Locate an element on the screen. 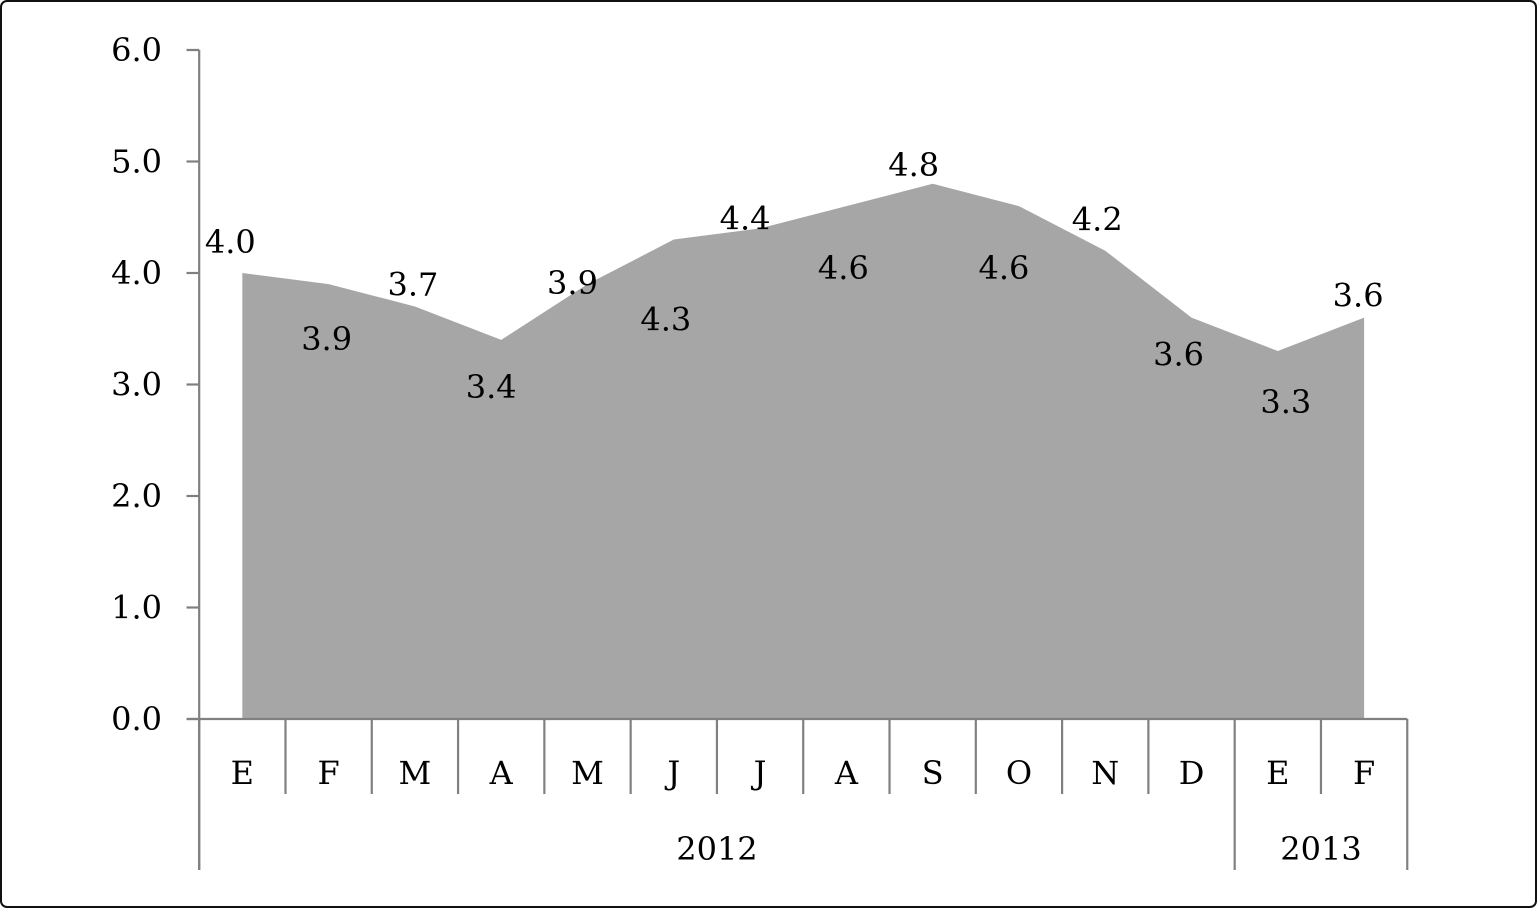  y-tick-label: 4.0 is located at coordinates (136, 273).